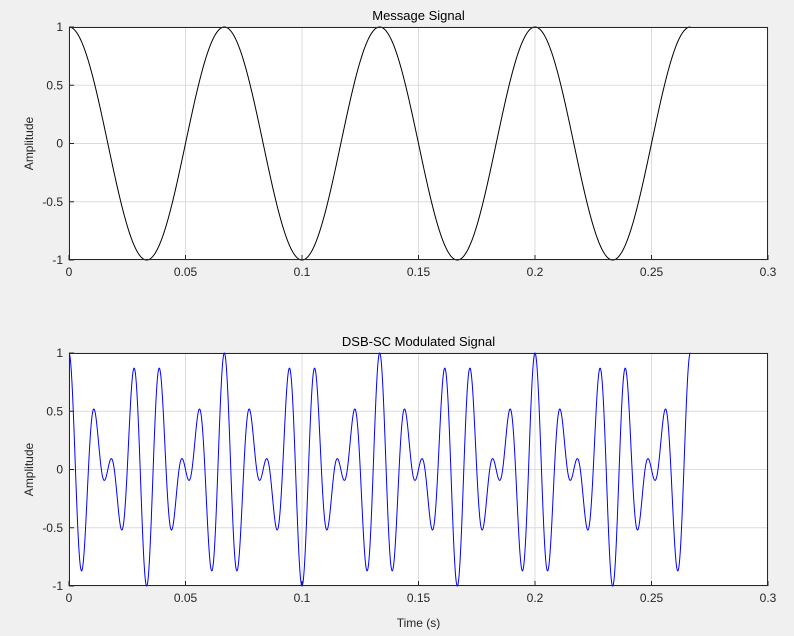 Image resolution: width=794 pixels, height=636 pixels. What do you see at coordinates (418, 341) in the screenshot?
I see `chart-title: DSB-SC Modulated Signal` at bounding box center [418, 341].